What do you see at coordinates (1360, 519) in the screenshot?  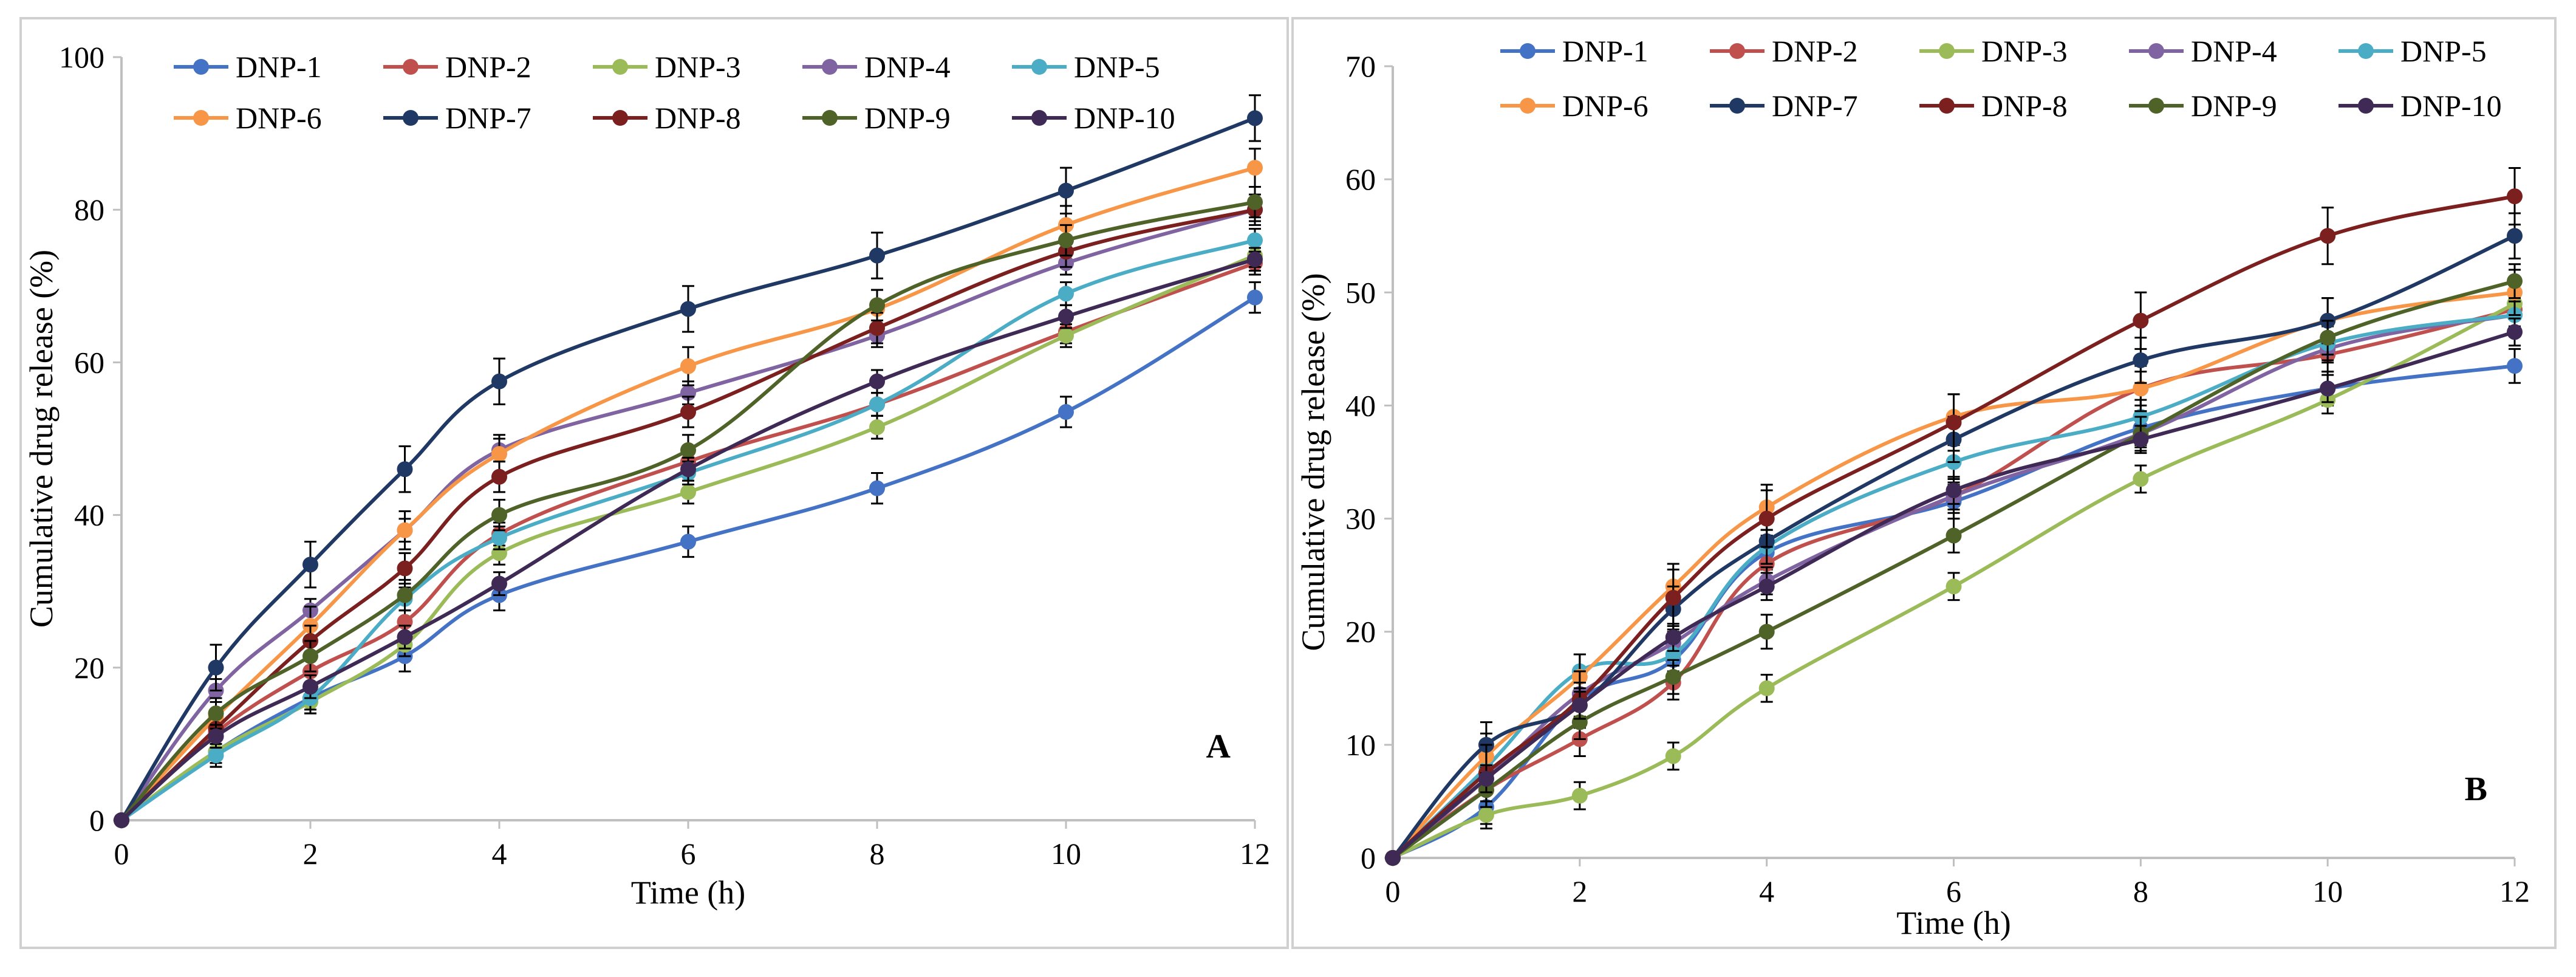 I see `y-tick-label: 30` at bounding box center [1360, 519].